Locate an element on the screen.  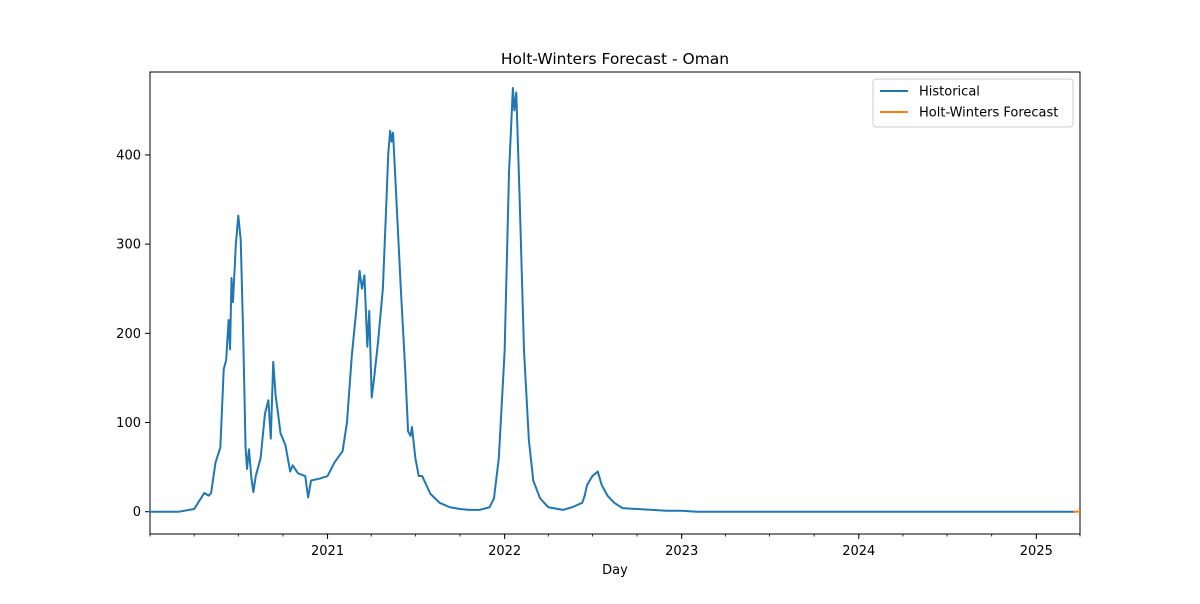
legend-label: Holt-Winters Forecast is located at coordinates (988, 113).